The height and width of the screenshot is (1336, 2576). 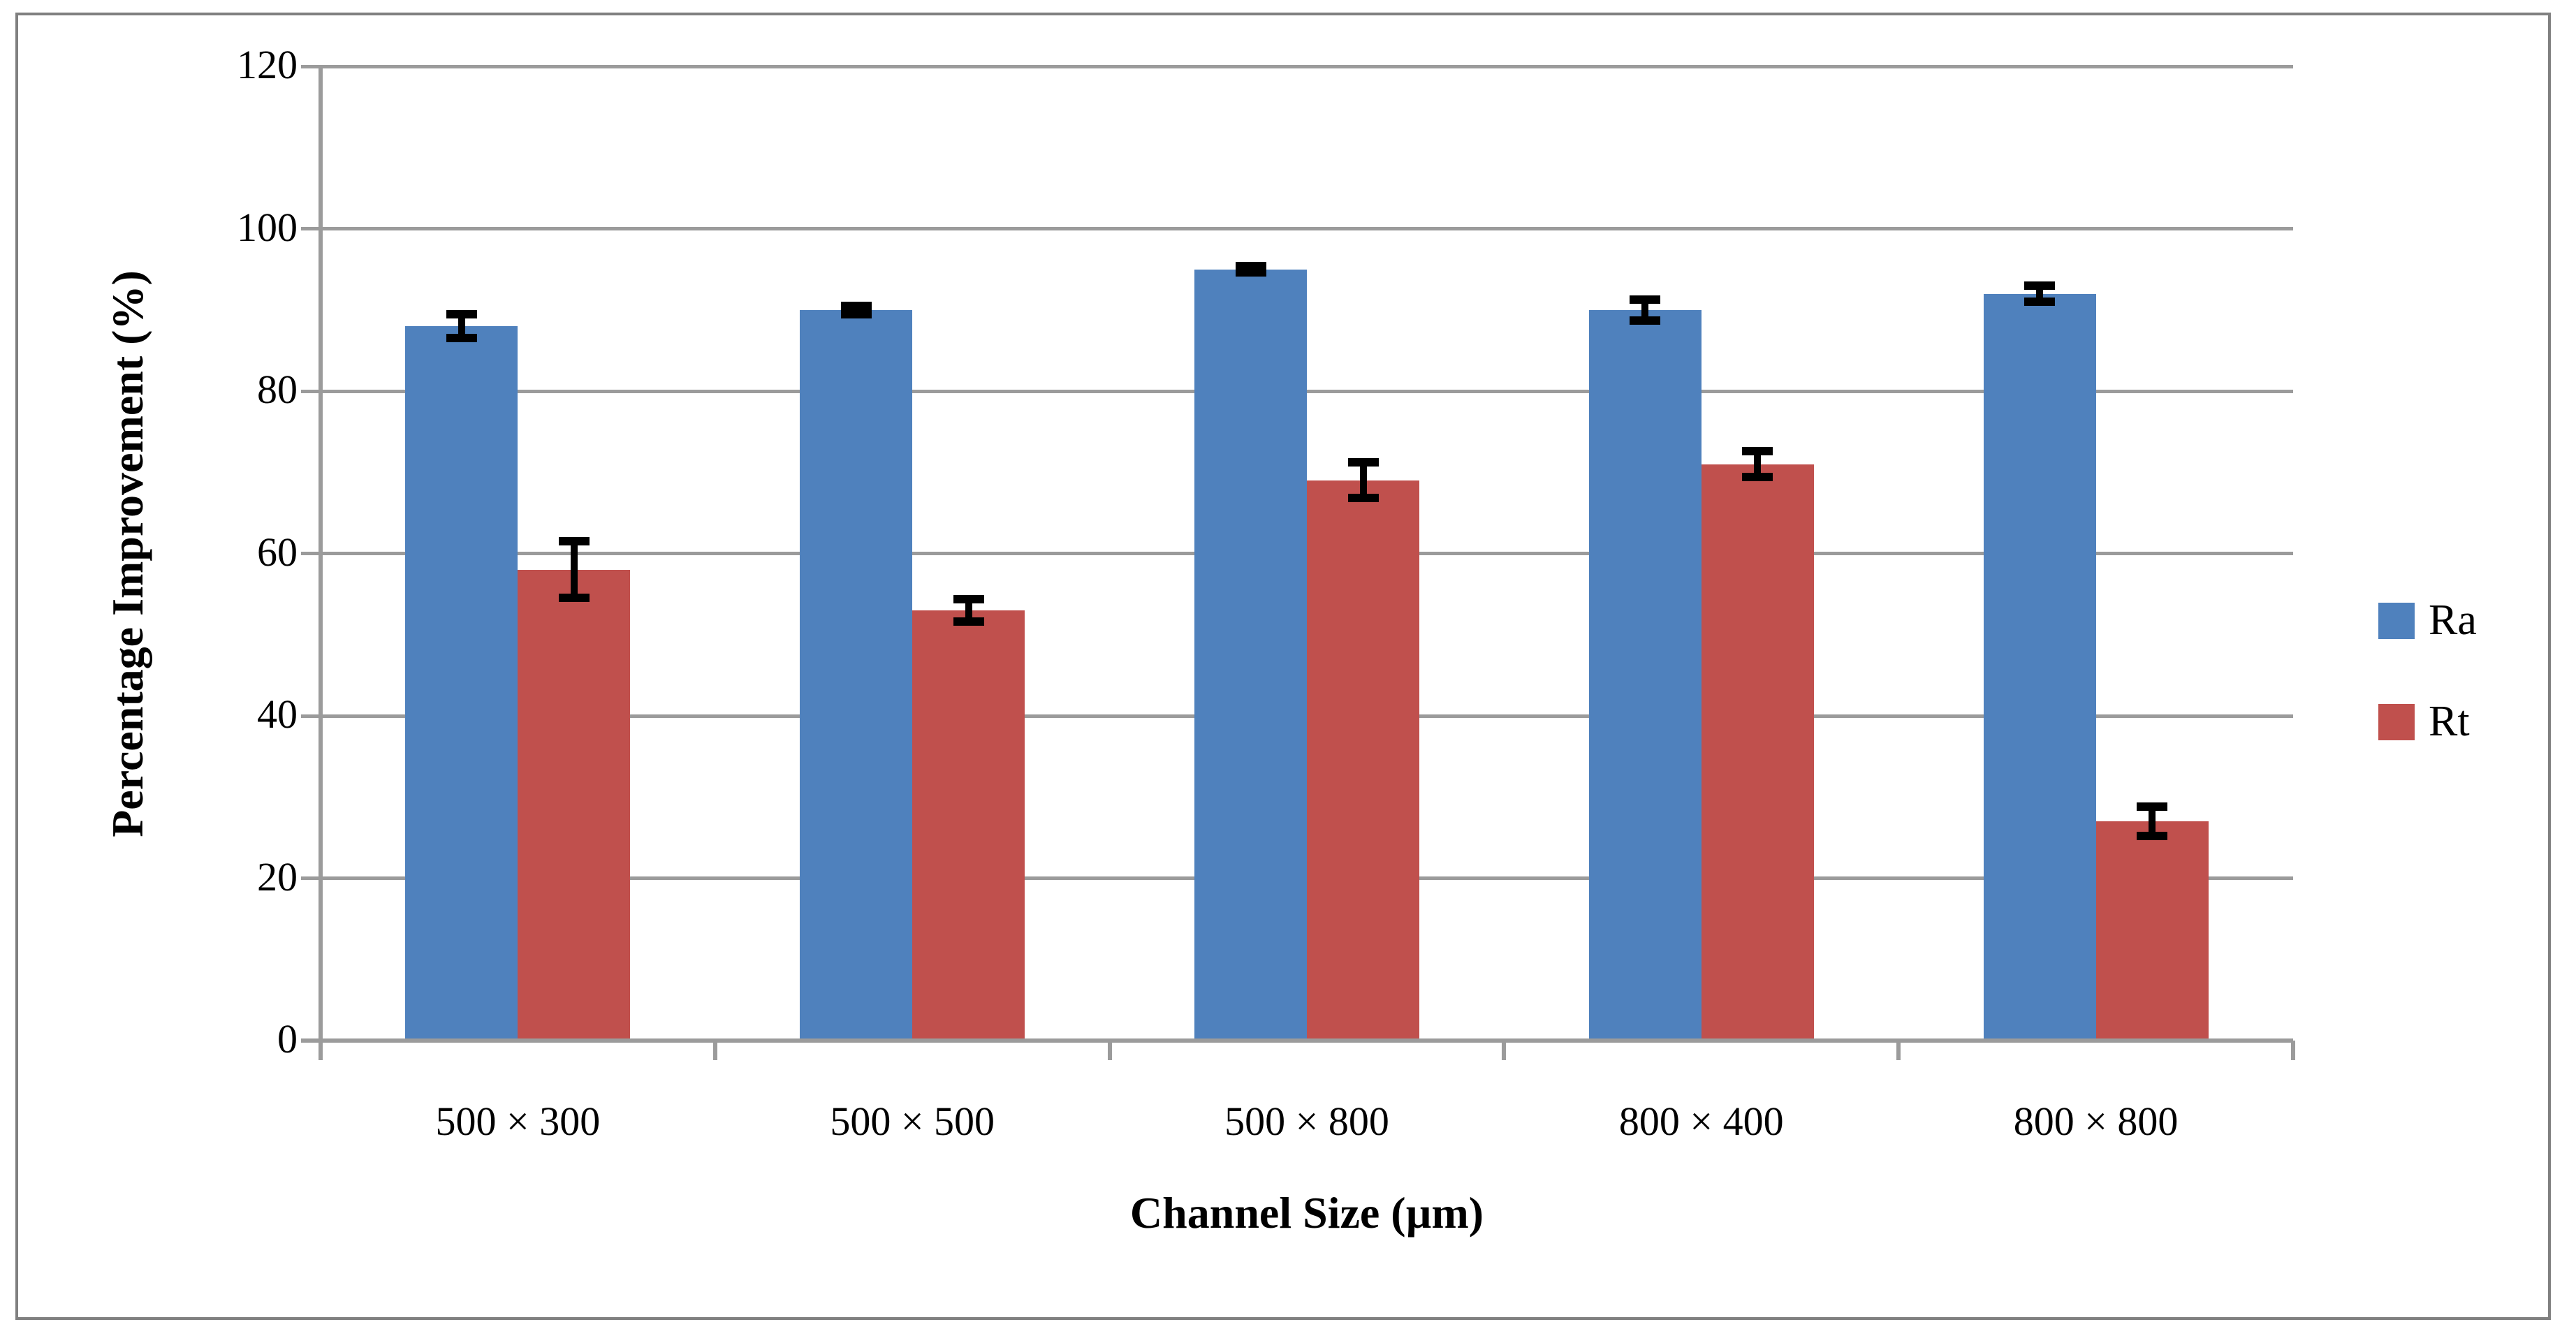 What do you see at coordinates (2453, 620) in the screenshot?
I see `legend-label-ra: Ra` at bounding box center [2453, 620].